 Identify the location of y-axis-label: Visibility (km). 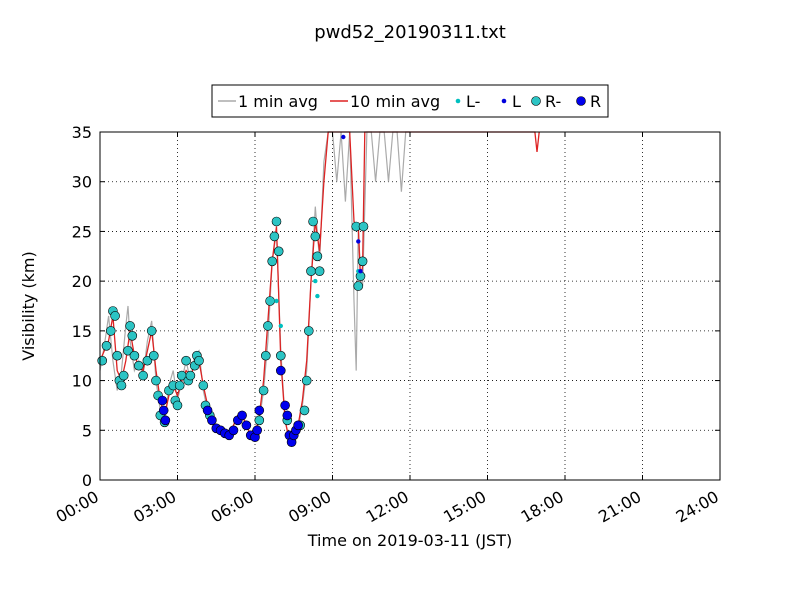
(28, 305).